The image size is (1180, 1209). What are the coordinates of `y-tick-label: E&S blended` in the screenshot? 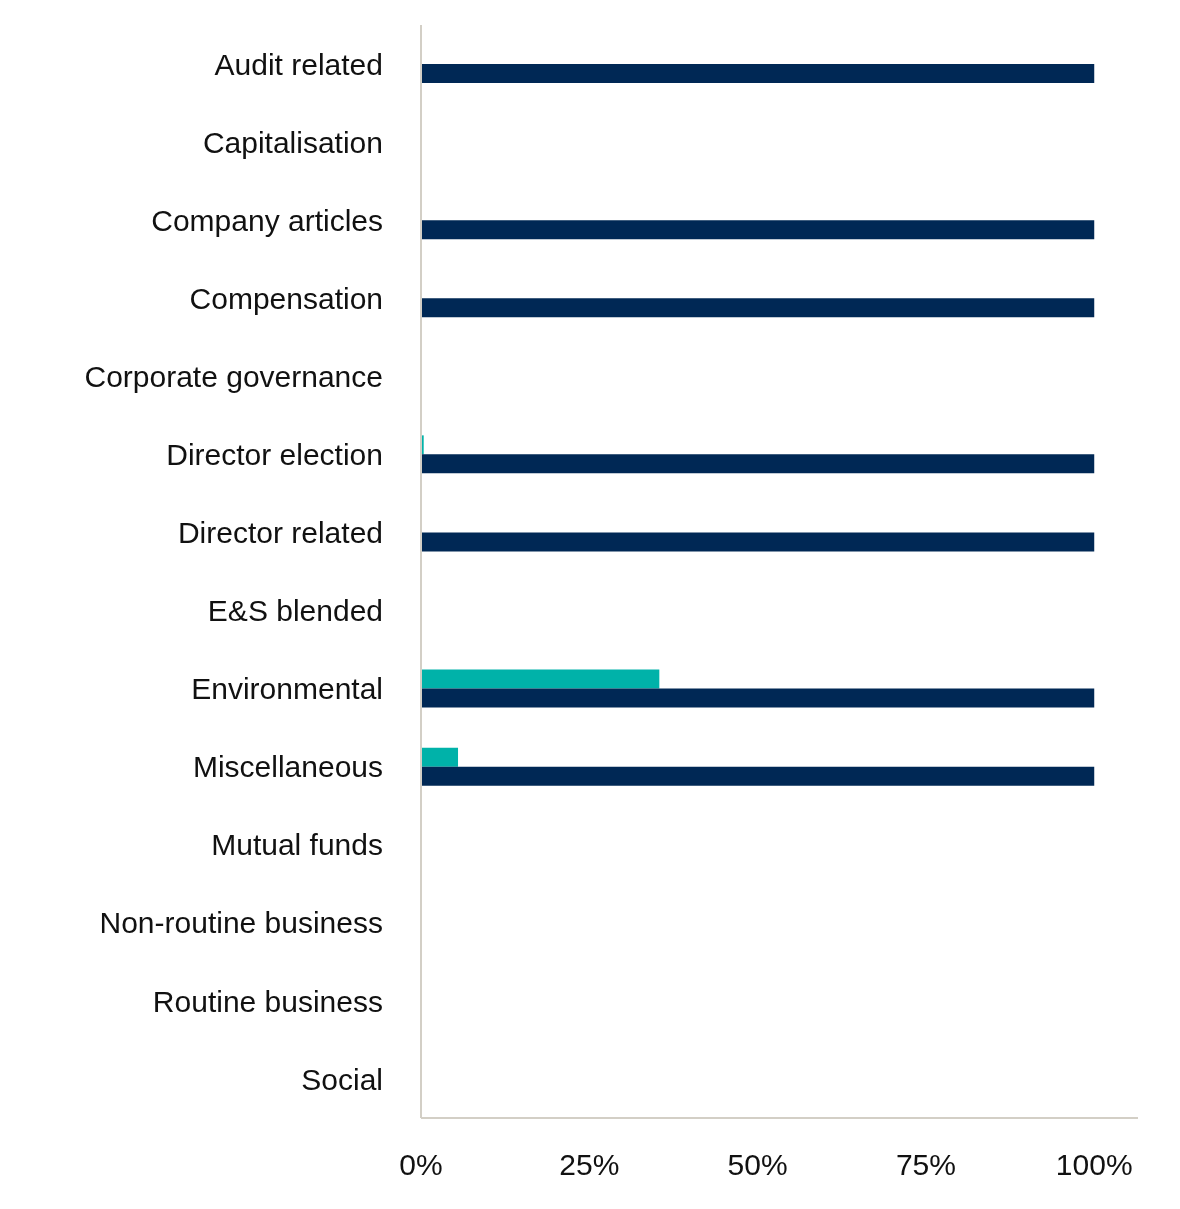 It's located at (295, 611).